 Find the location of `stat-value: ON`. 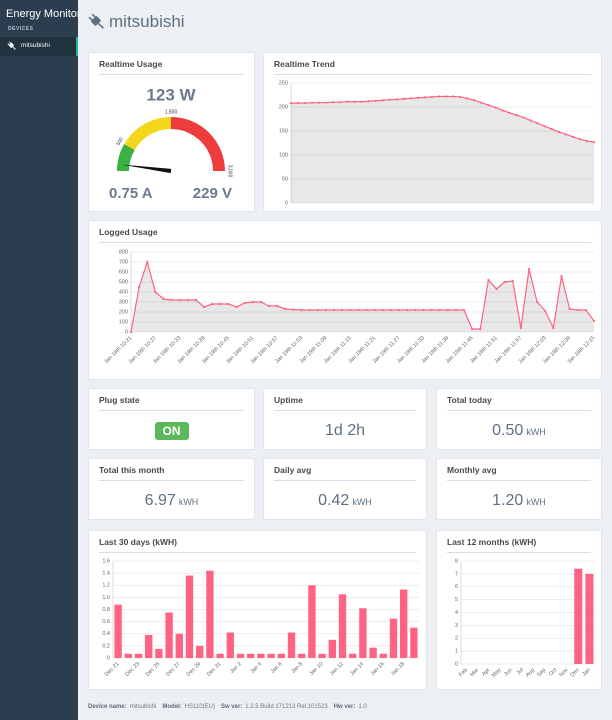

stat-value: ON is located at coordinates (171, 431).